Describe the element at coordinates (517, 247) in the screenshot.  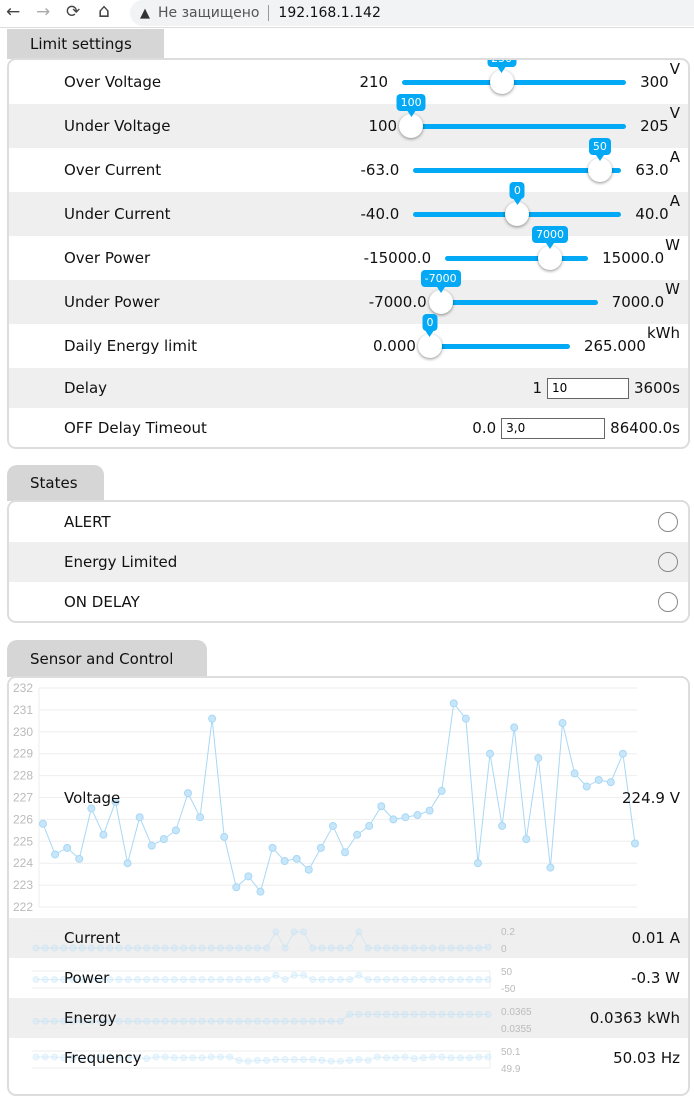
I see `slider-track: 7000` at that location.